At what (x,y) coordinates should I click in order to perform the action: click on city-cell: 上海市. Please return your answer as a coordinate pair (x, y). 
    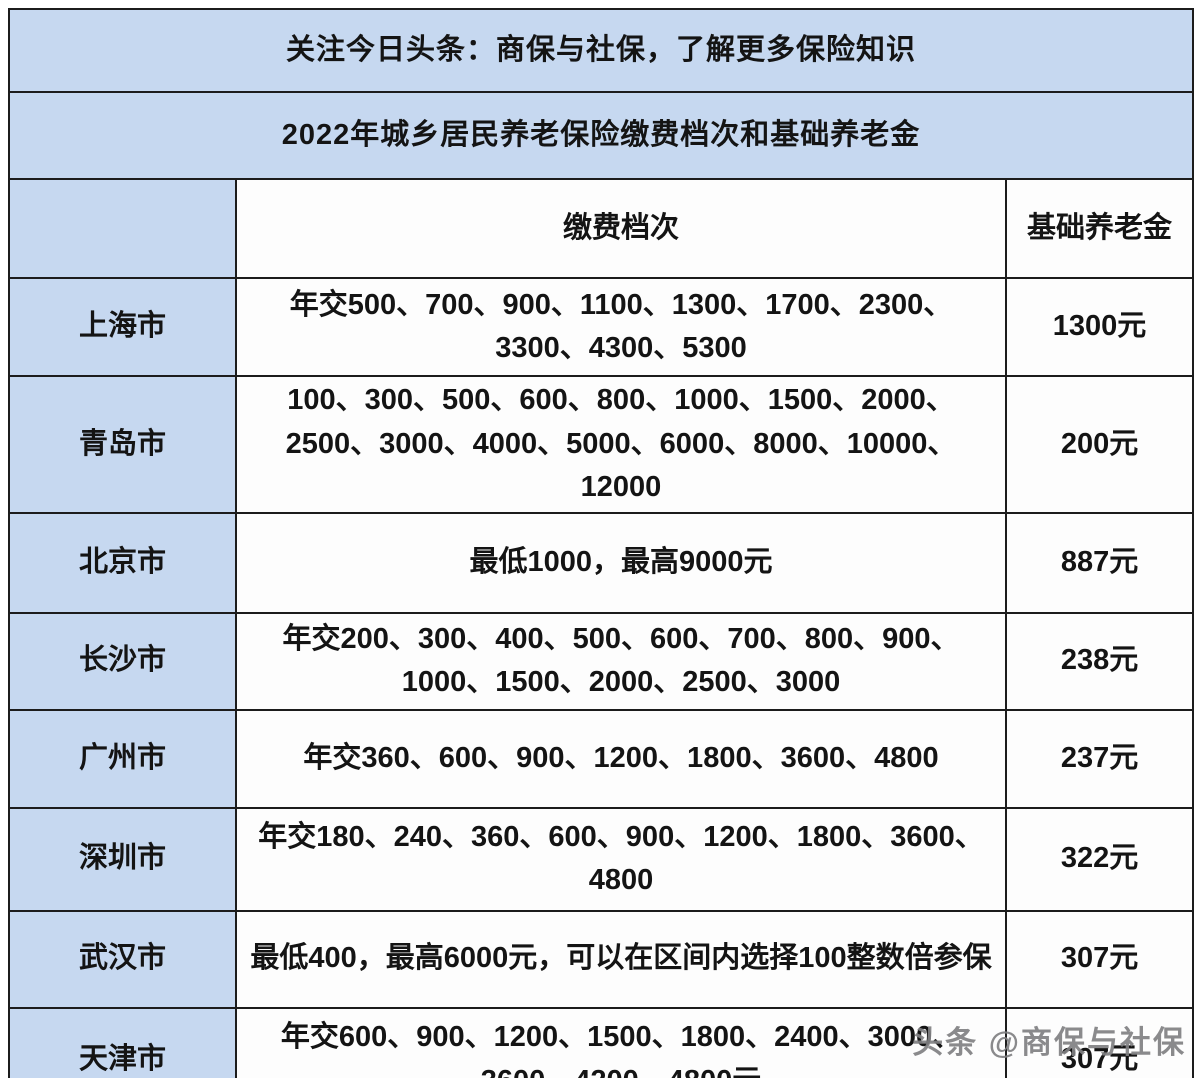
    Looking at the image, I should click on (122, 327).